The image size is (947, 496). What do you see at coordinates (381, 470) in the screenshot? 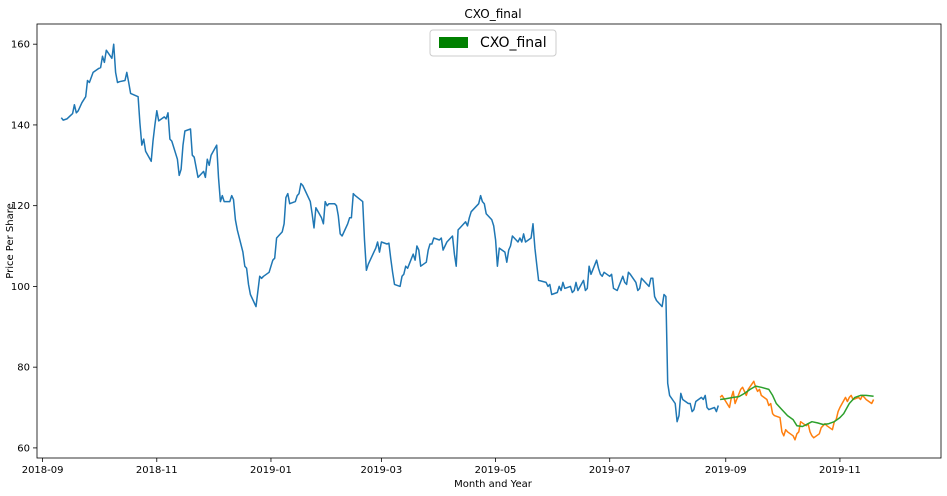
I see `x-tick-label: 2019-03` at bounding box center [381, 470].